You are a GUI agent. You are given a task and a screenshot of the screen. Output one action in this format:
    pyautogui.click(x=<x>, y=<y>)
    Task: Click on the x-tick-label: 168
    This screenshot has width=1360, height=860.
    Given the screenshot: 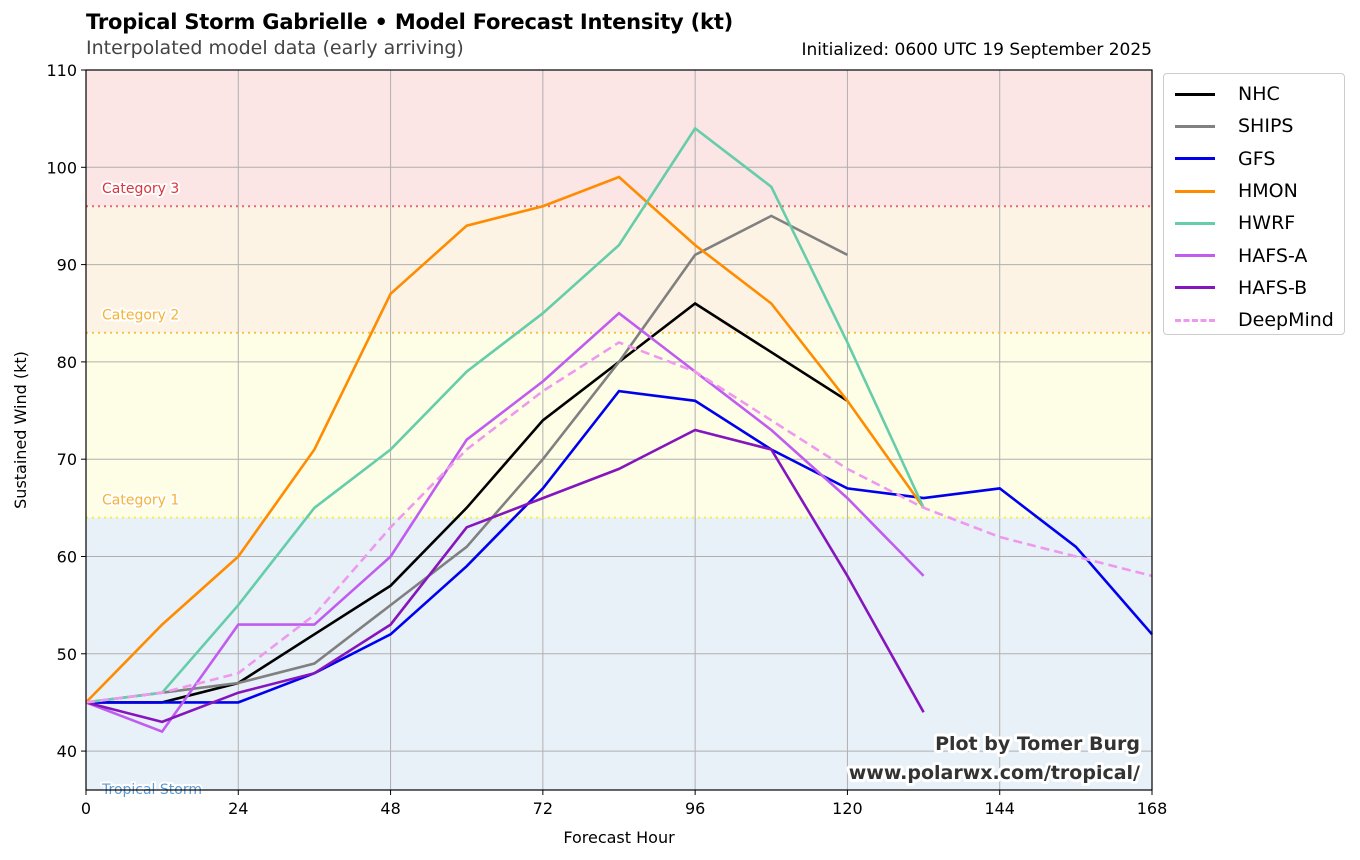 What is the action you would take?
    pyautogui.click(x=1152, y=808)
    